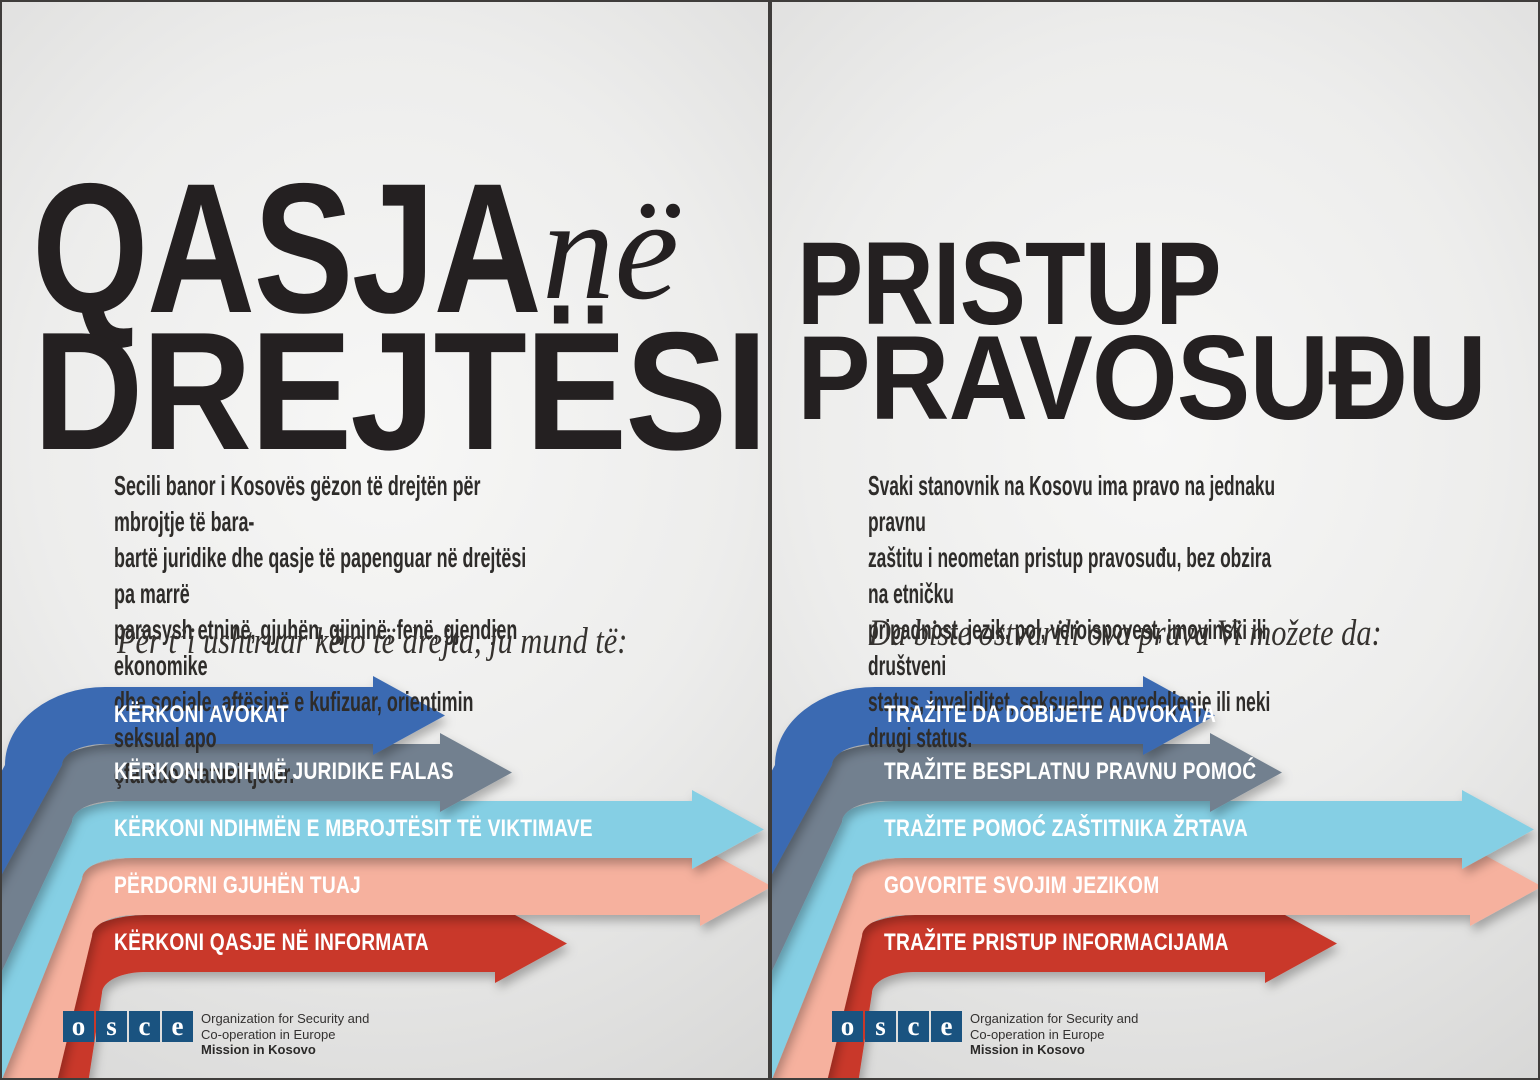 Image resolution: width=1540 pixels, height=1080 pixels. Describe the element at coordinates (237, 885) in the screenshot. I see `arrow-4-label: PËRDORNI GJUHËN TUAJ` at that location.